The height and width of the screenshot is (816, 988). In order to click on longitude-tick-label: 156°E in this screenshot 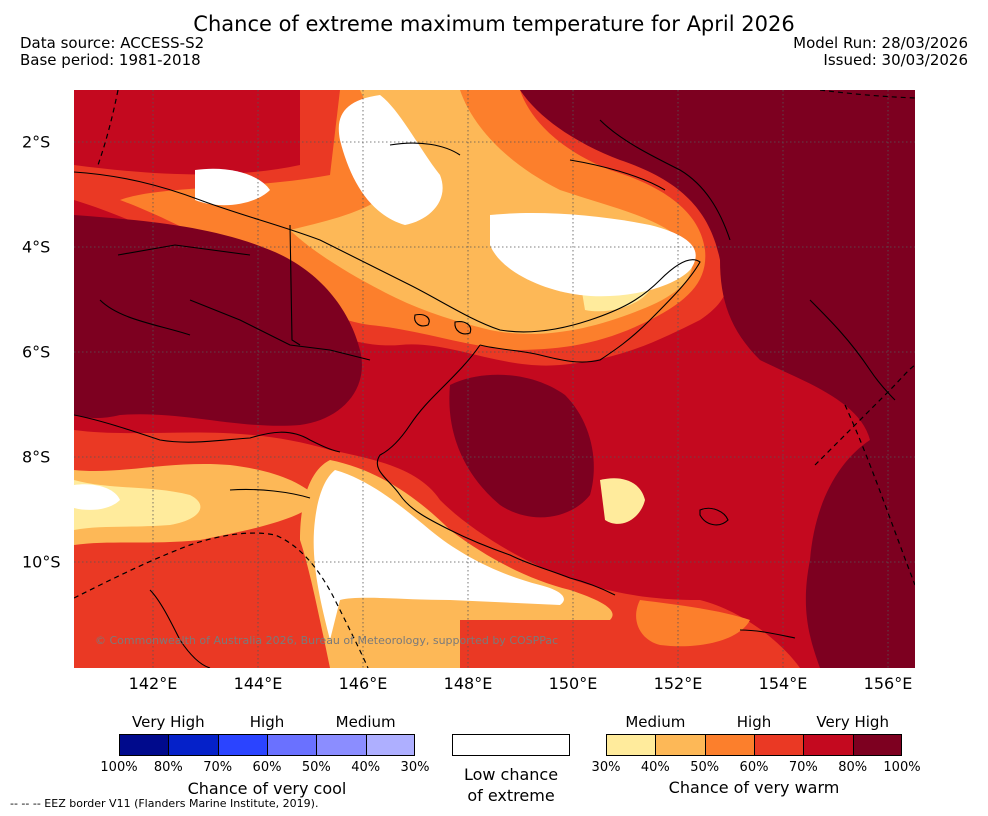, I will do `click(888, 683)`.